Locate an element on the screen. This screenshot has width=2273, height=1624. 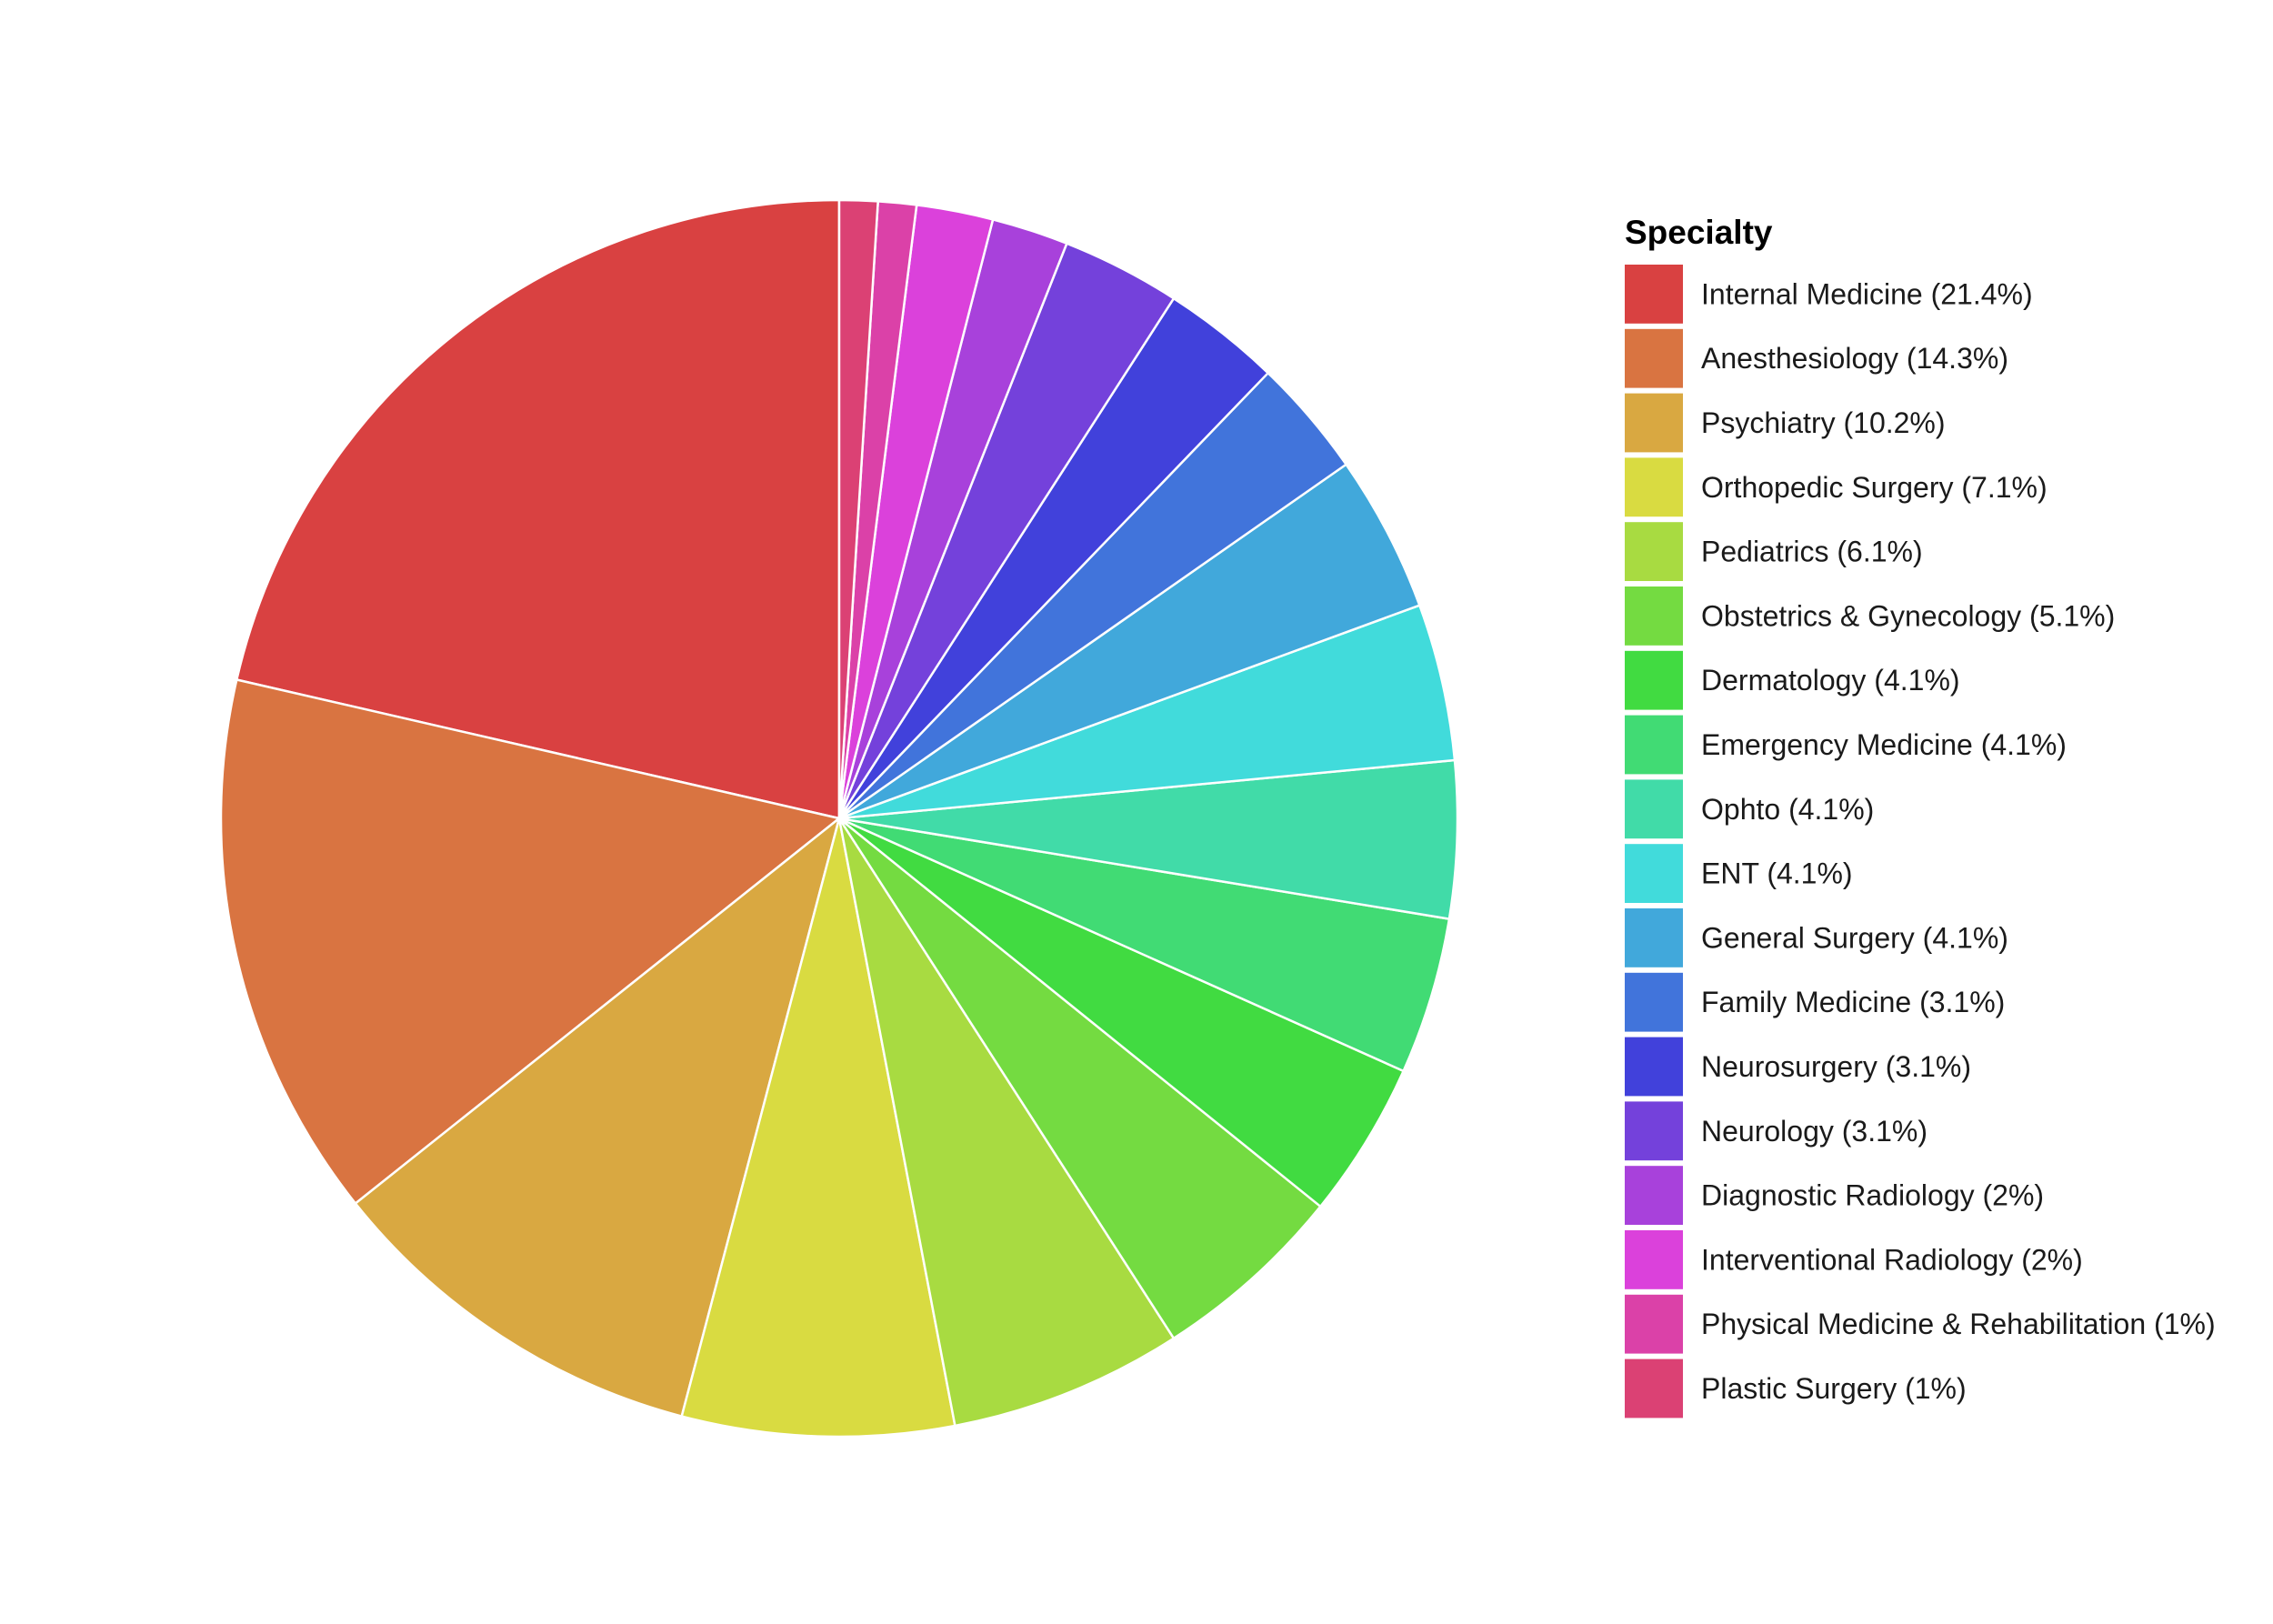
legend-label-interventional-radiology: Interventional Radiology (2%) is located at coordinates (1892, 1259).